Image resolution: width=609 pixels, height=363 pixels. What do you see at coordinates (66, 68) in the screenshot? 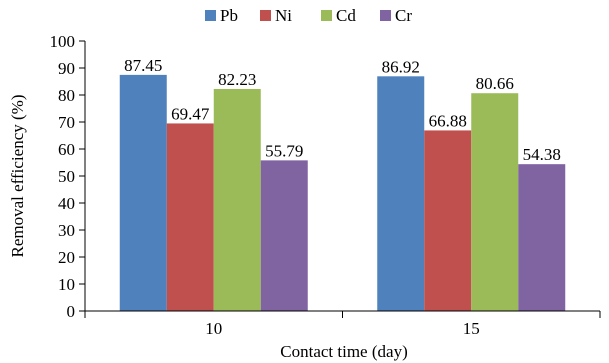
I see `y-tick-label: 90` at bounding box center [66, 68].